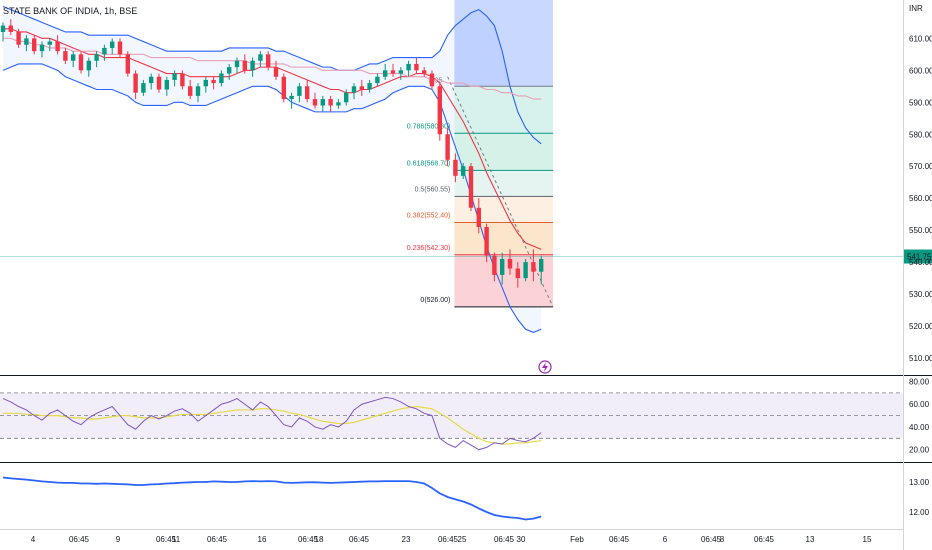  What do you see at coordinates (503, 238) in the screenshot?
I see `fib-zone` at bounding box center [503, 238].